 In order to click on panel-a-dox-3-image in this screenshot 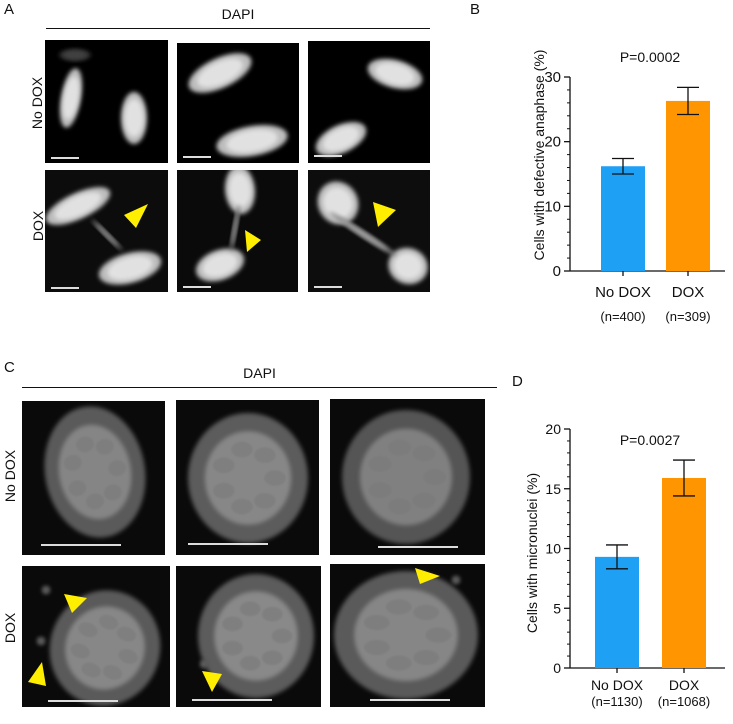, I will do `click(371, 234)`.